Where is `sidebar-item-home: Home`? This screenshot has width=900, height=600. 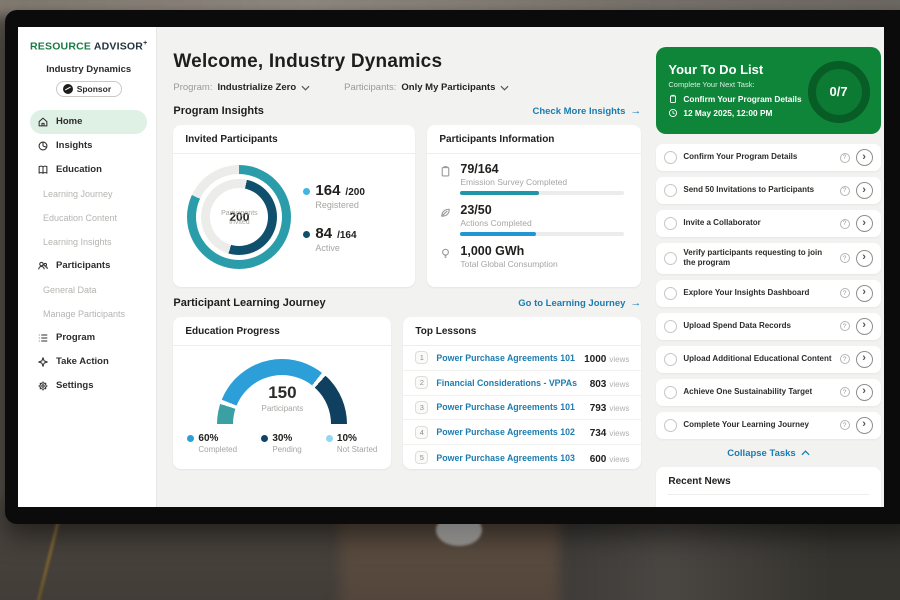
sidebar-item-home: Home is located at coordinates (89, 121).